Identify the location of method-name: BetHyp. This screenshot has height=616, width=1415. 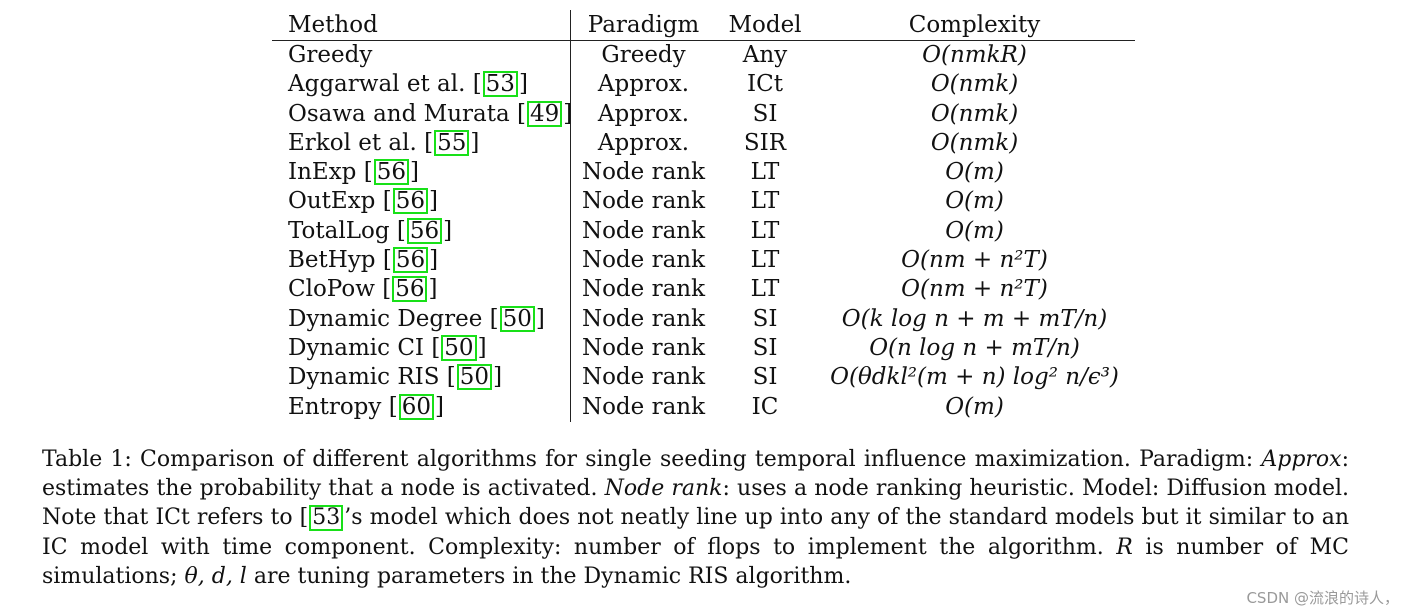
(335, 260).